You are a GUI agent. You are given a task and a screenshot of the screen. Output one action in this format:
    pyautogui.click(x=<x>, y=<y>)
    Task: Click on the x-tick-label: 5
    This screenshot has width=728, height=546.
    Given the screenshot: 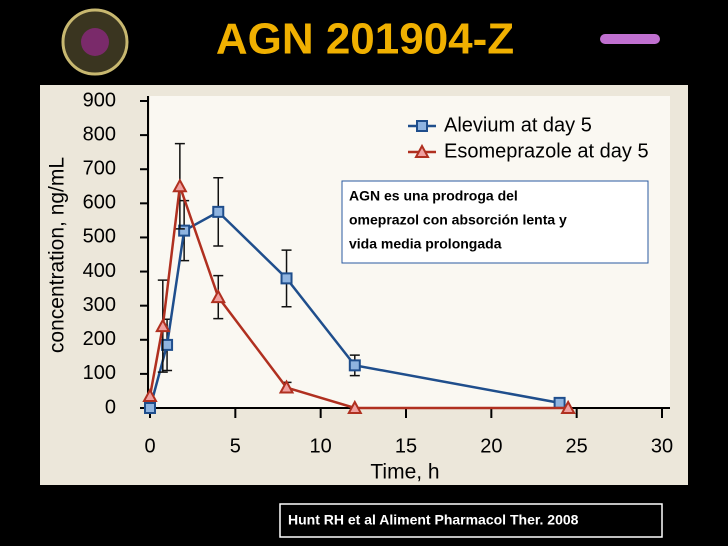 What is the action you would take?
    pyautogui.click(x=235, y=446)
    